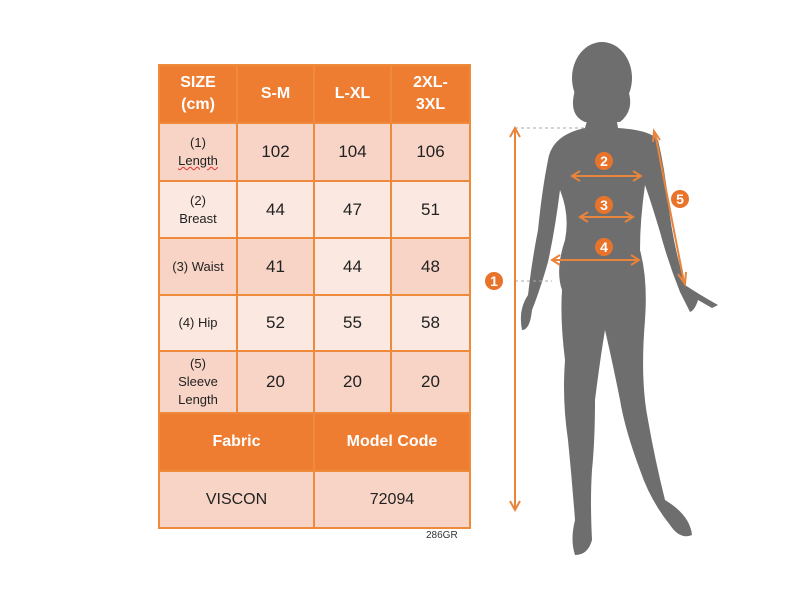 This screenshot has height=590, width=800. I want to click on marker-1: 1, so click(494, 281).